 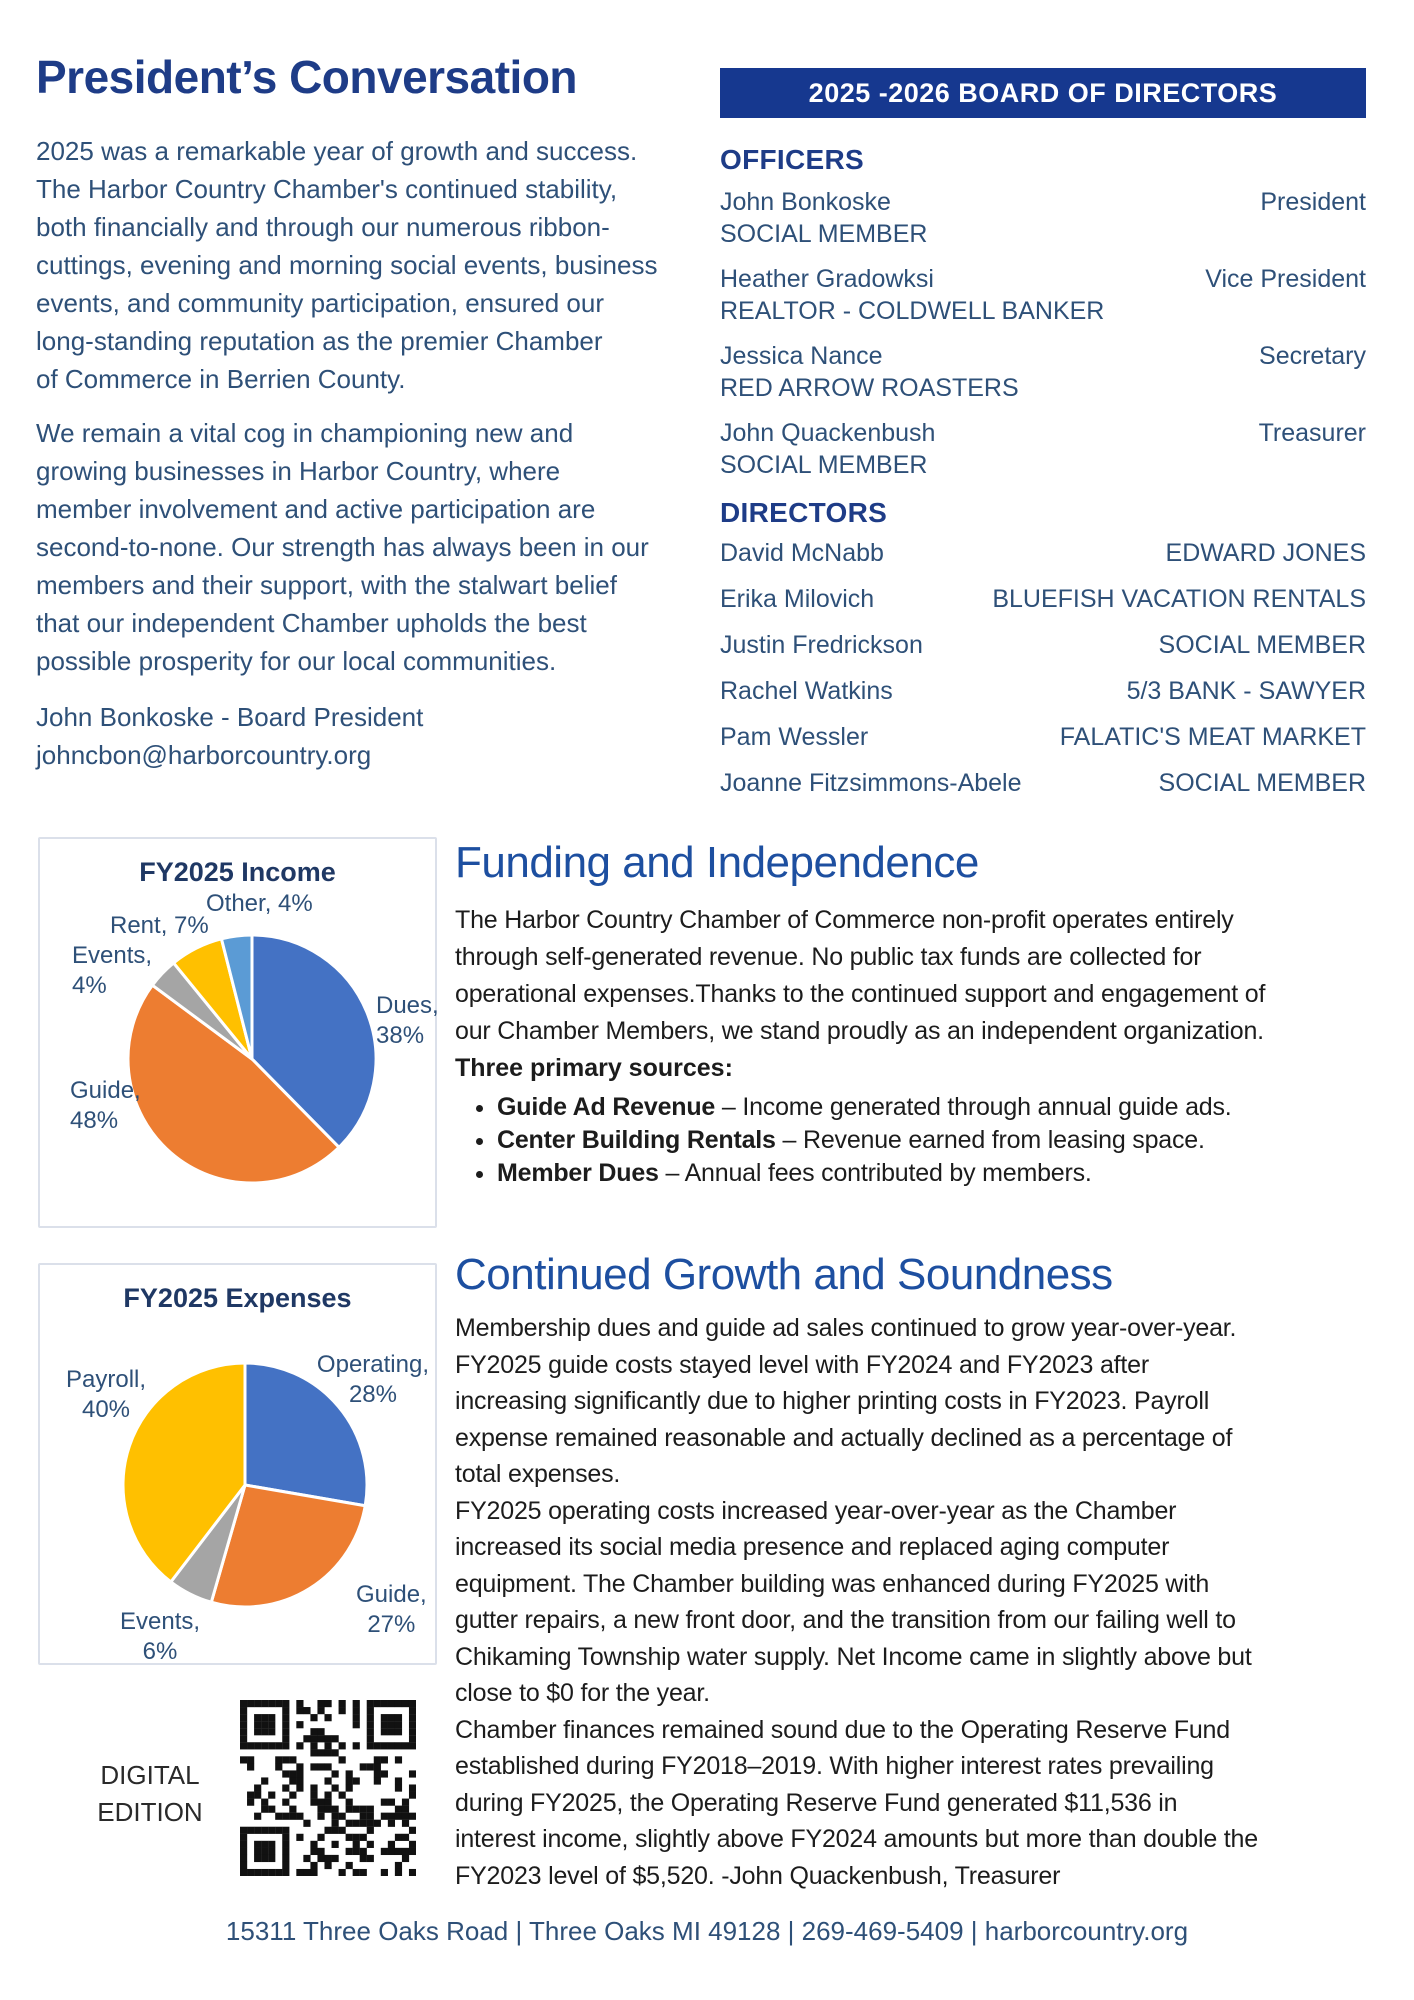 I want to click on income-label-rent: Rent, 7%, so click(x=159, y=925).